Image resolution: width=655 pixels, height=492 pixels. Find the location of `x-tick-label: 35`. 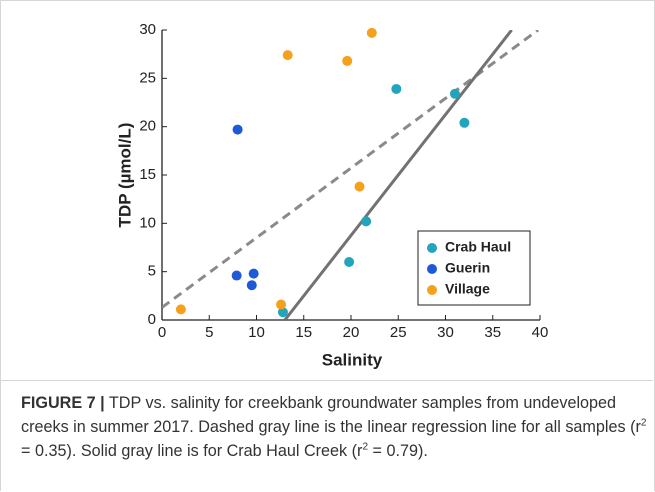

x-tick-label: 35 is located at coordinates (492, 332).